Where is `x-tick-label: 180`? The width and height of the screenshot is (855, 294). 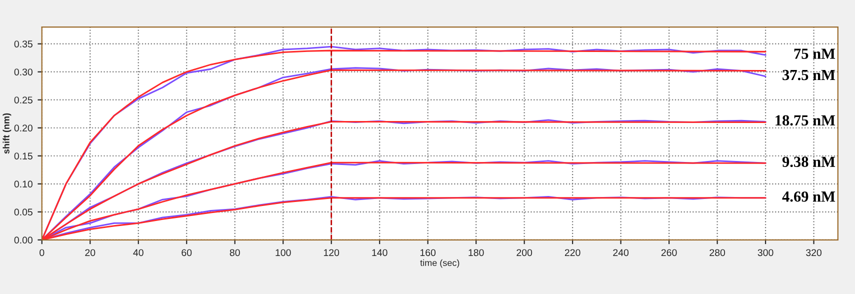
x-tick-label: 180 is located at coordinates (476, 252).